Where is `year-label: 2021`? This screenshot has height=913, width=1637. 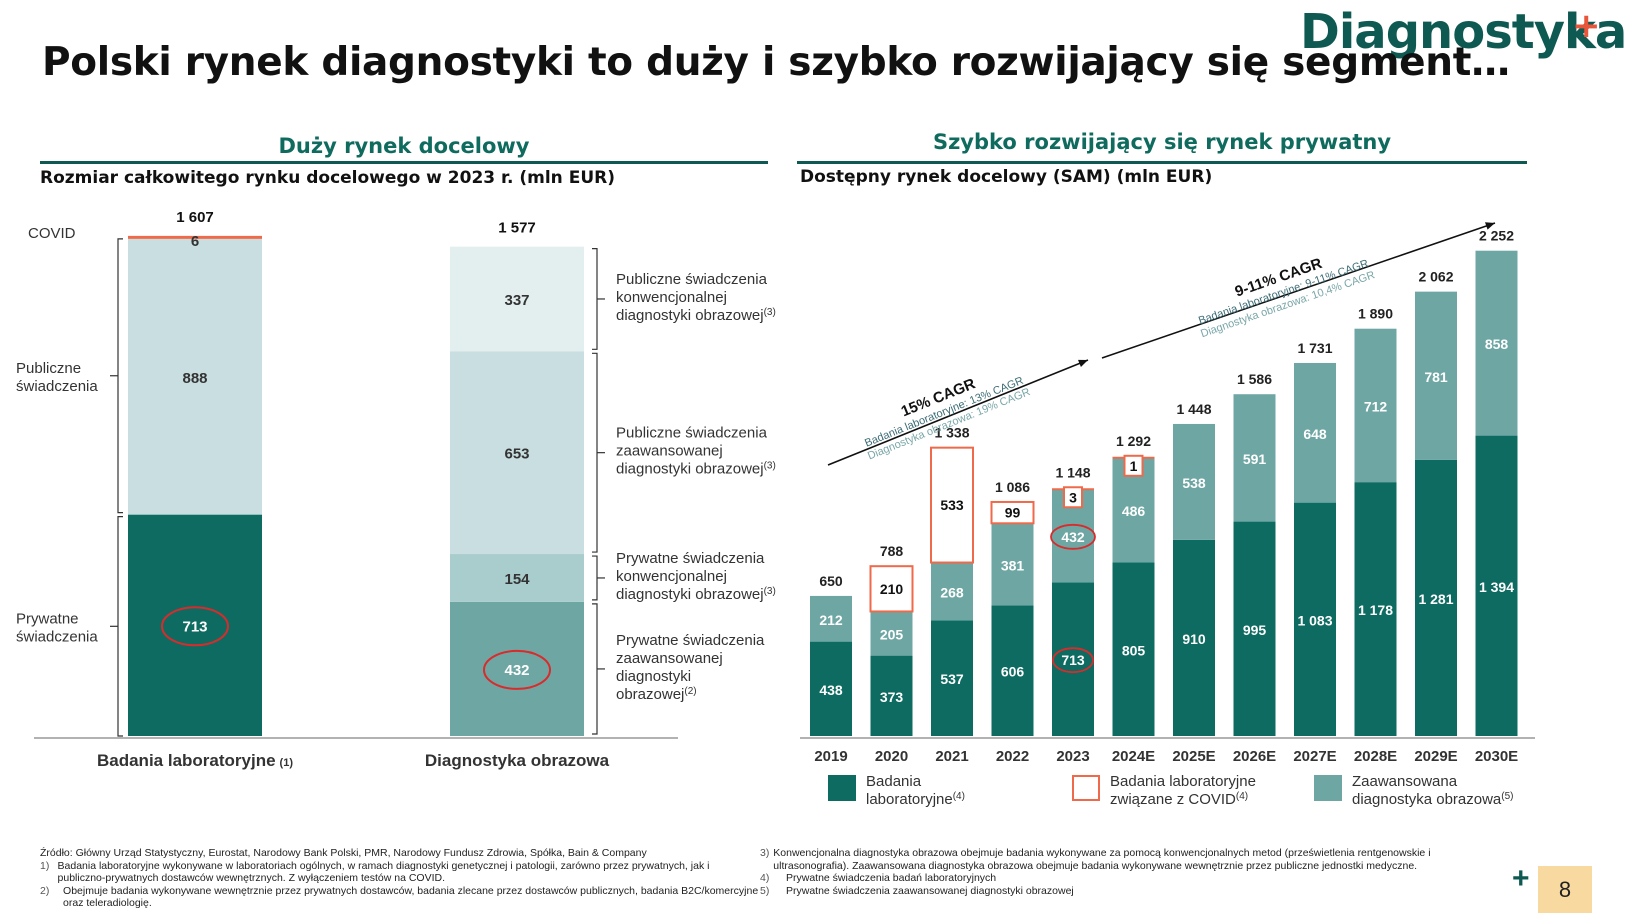 year-label: 2021 is located at coordinates (951, 756).